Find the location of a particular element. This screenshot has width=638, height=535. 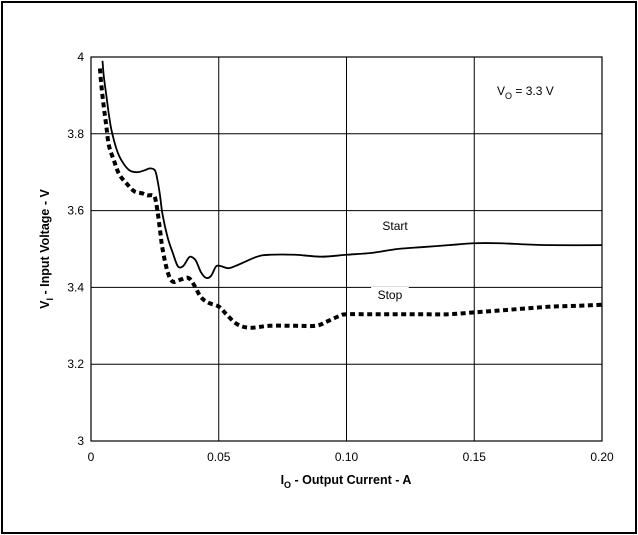

x-tick-label: 0.20 is located at coordinates (602, 457).